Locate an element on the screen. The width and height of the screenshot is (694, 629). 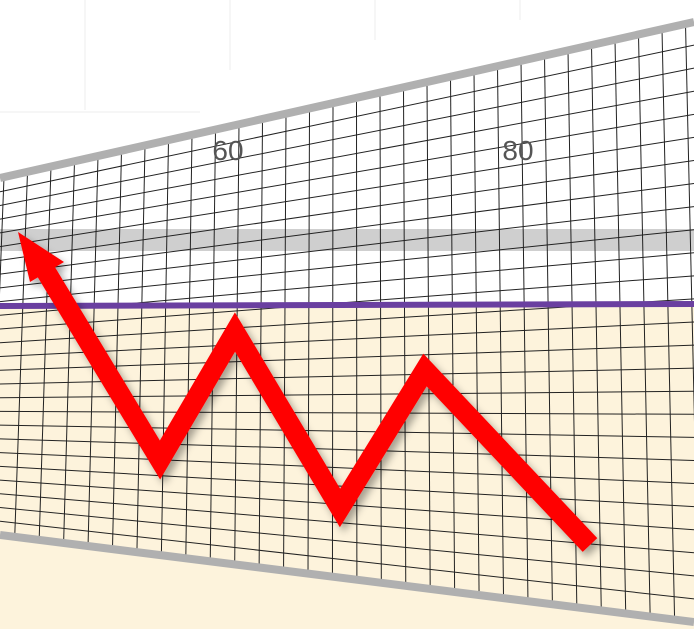
axis-label: 80 is located at coordinates (517, 150).